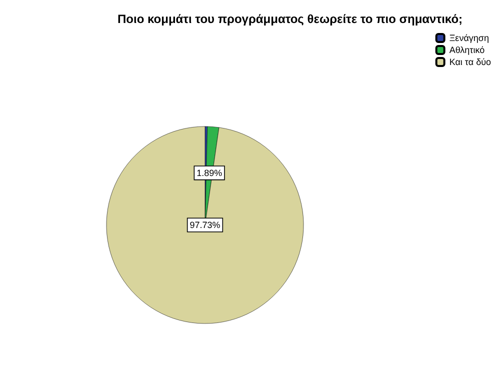  What do you see at coordinates (467, 50) in the screenshot?
I see `legend-label: Αθλητικό` at bounding box center [467, 50].